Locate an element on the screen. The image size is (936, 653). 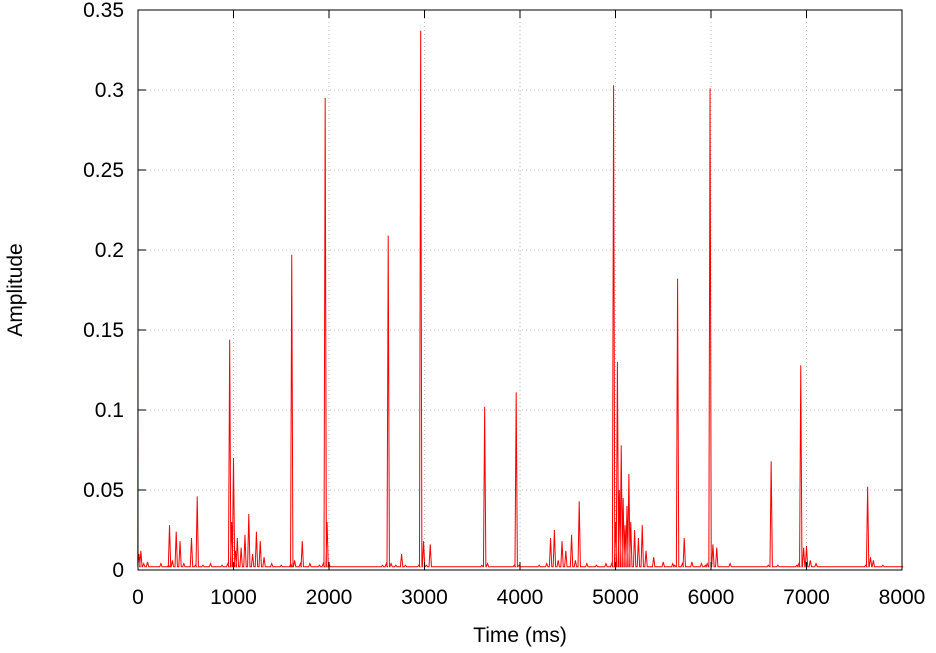
y-axis-title: Amplitude is located at coordinates (15, 289).